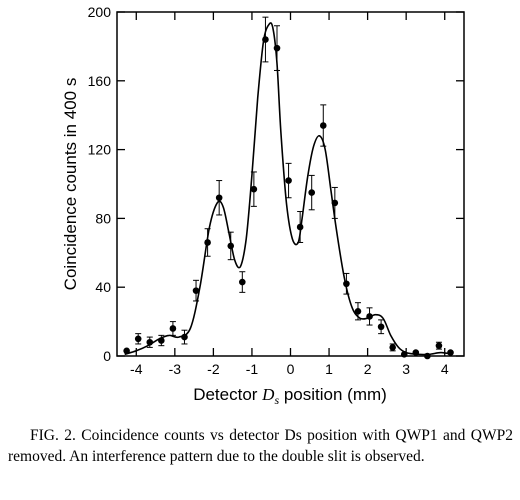 This screenshot has width=520, height=500. I want to click on x-tick-label: 0, so click(291, 369).